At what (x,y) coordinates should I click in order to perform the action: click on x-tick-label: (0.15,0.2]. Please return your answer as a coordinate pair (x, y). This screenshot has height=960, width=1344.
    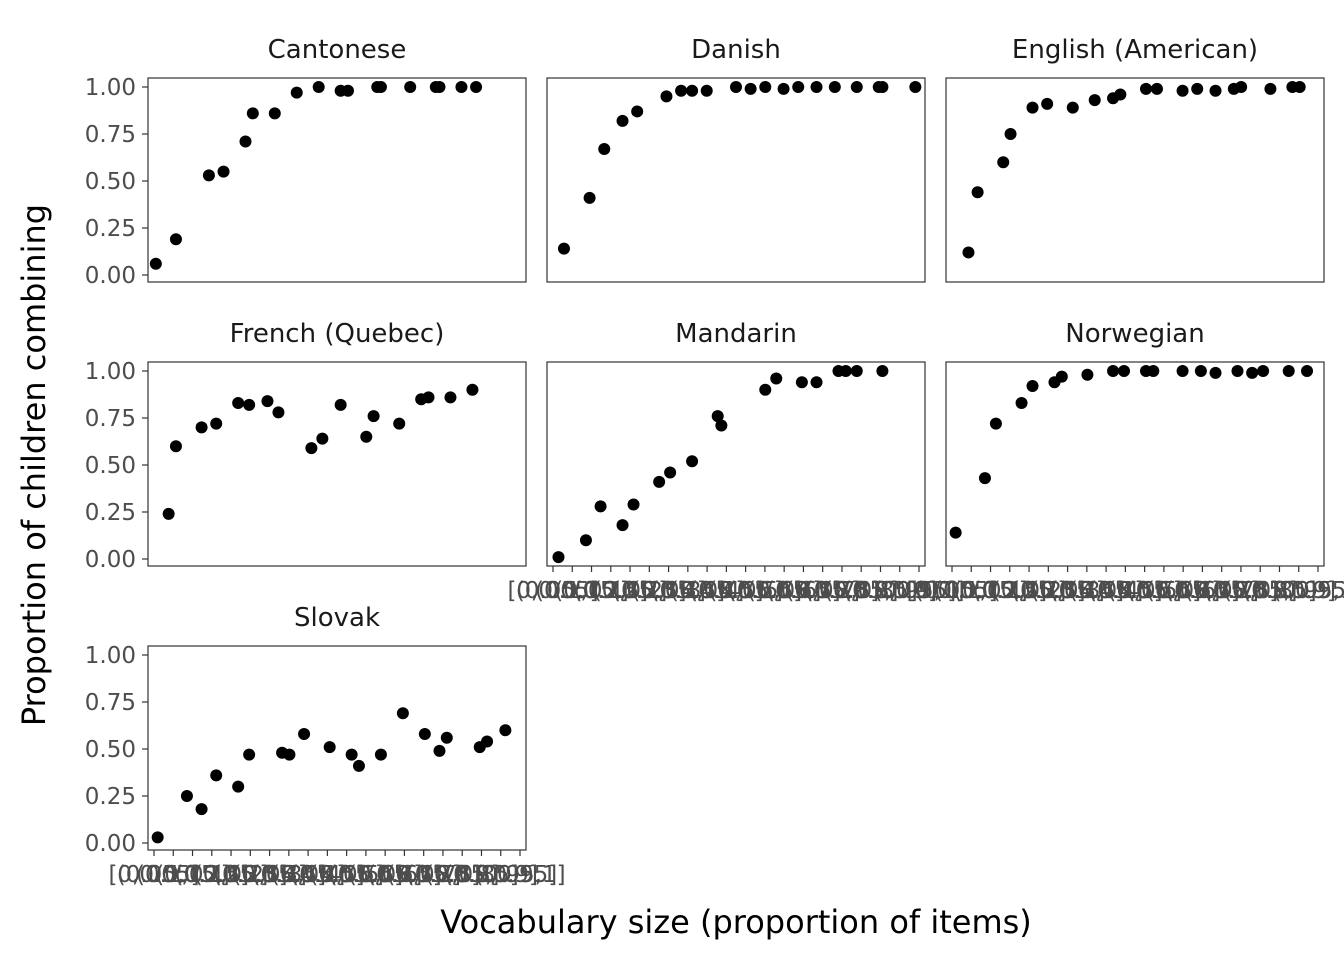
    Looking at the image, I should click on (1009, 591).